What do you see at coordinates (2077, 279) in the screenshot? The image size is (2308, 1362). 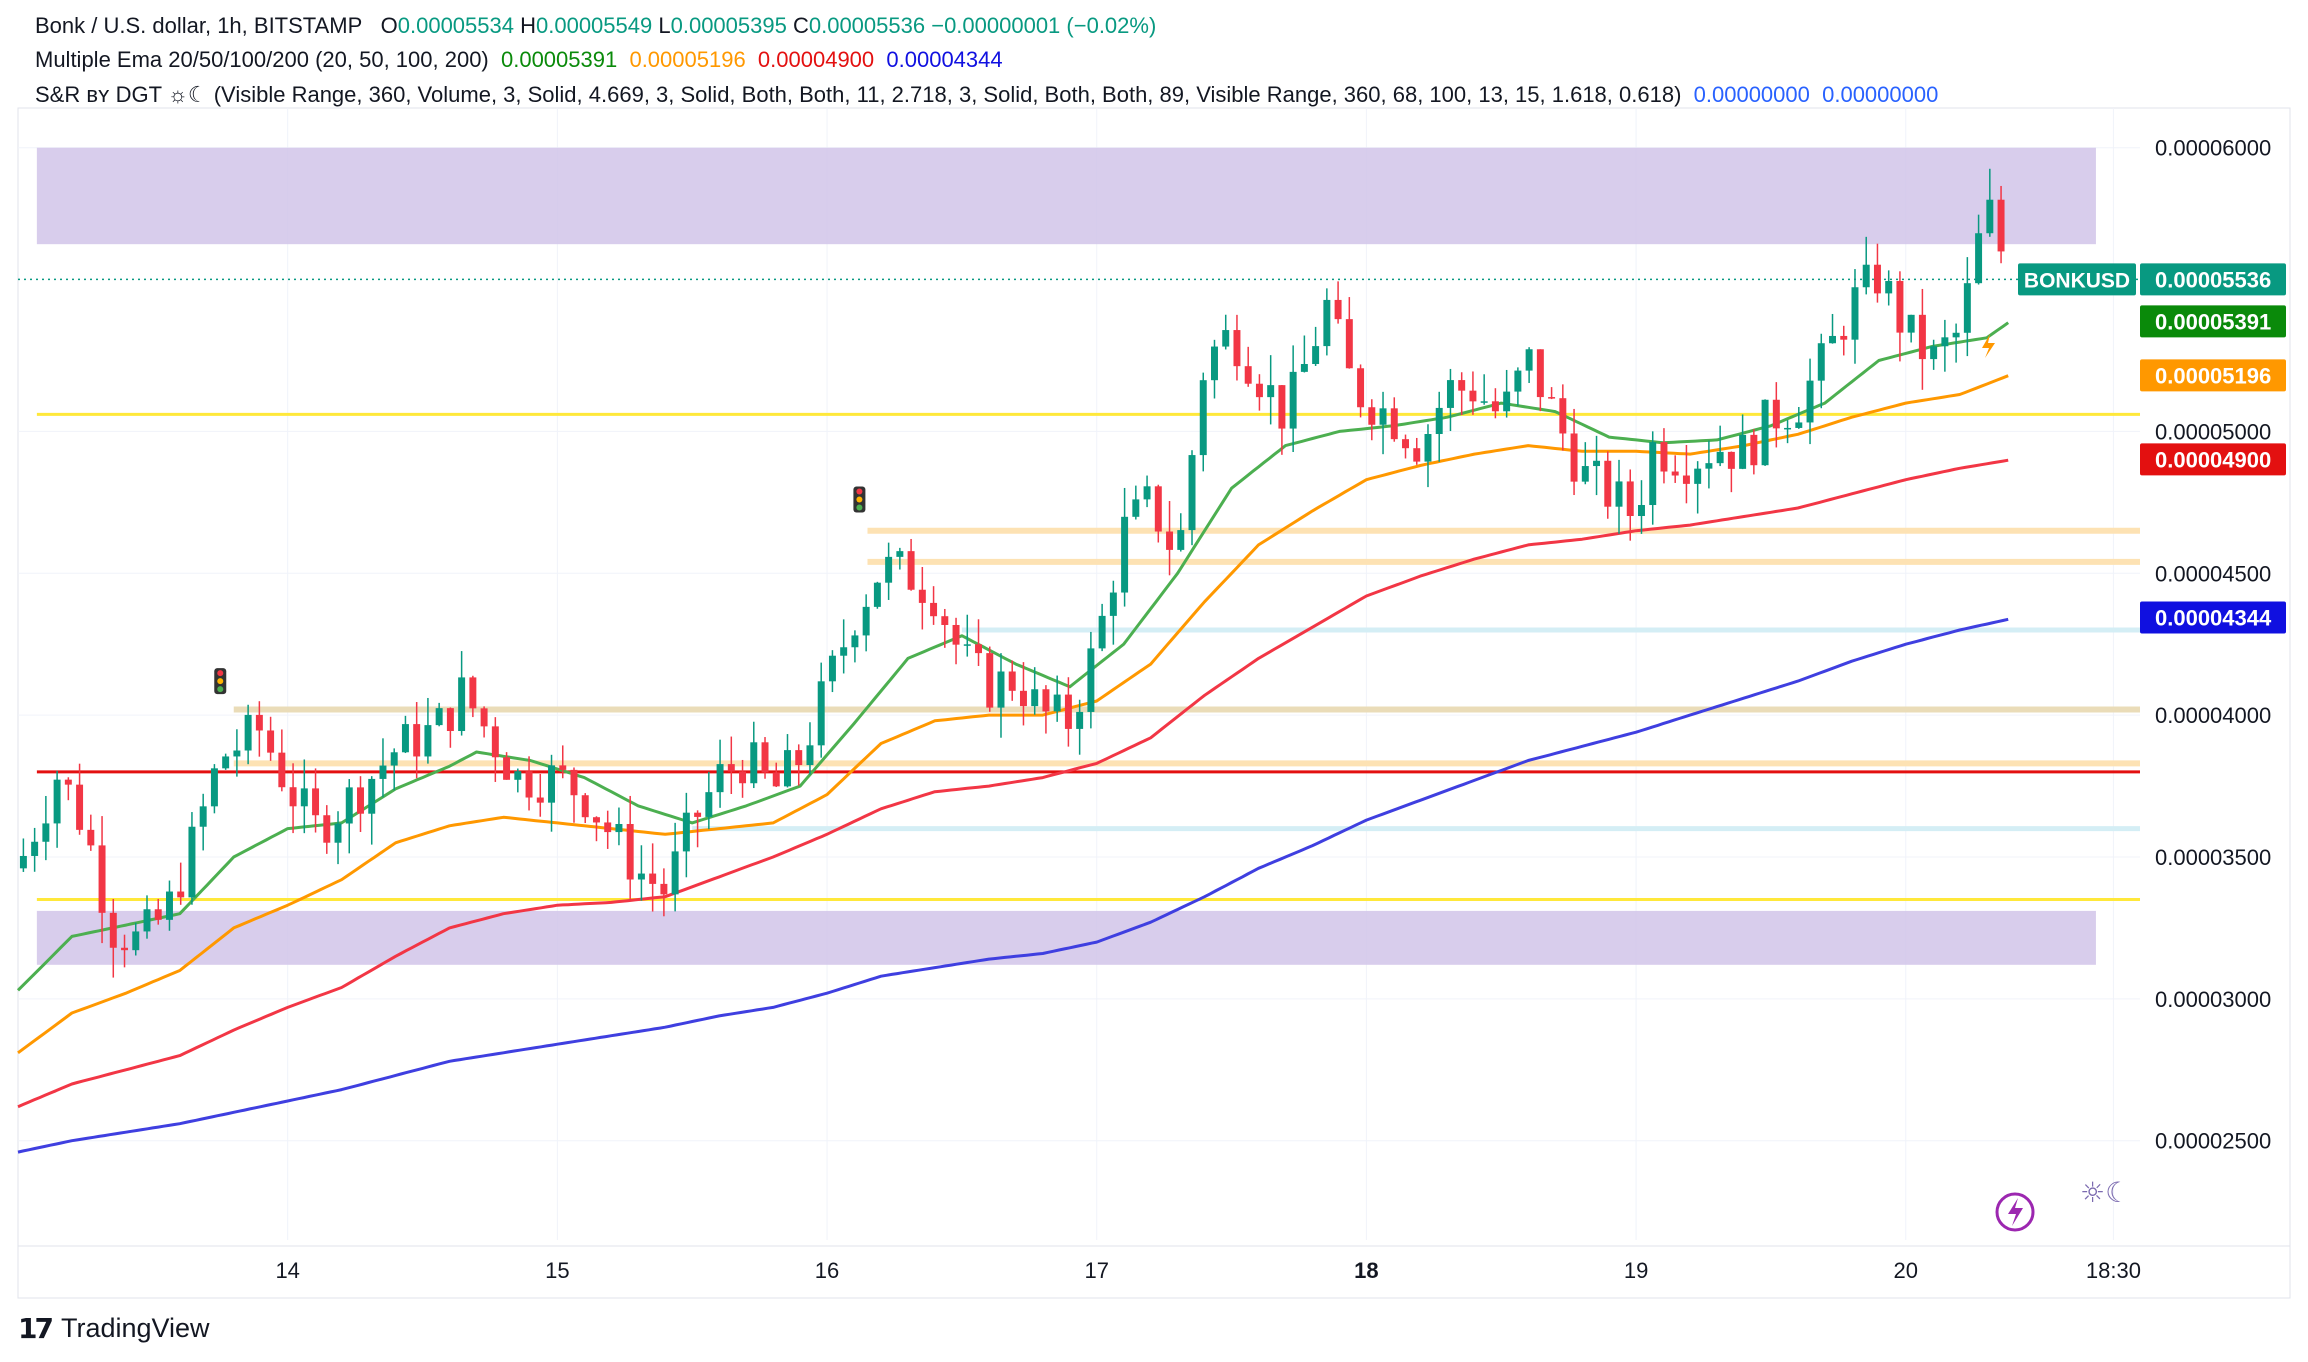 I see `symbol-price-tag` at bounding box center [2077, 279].